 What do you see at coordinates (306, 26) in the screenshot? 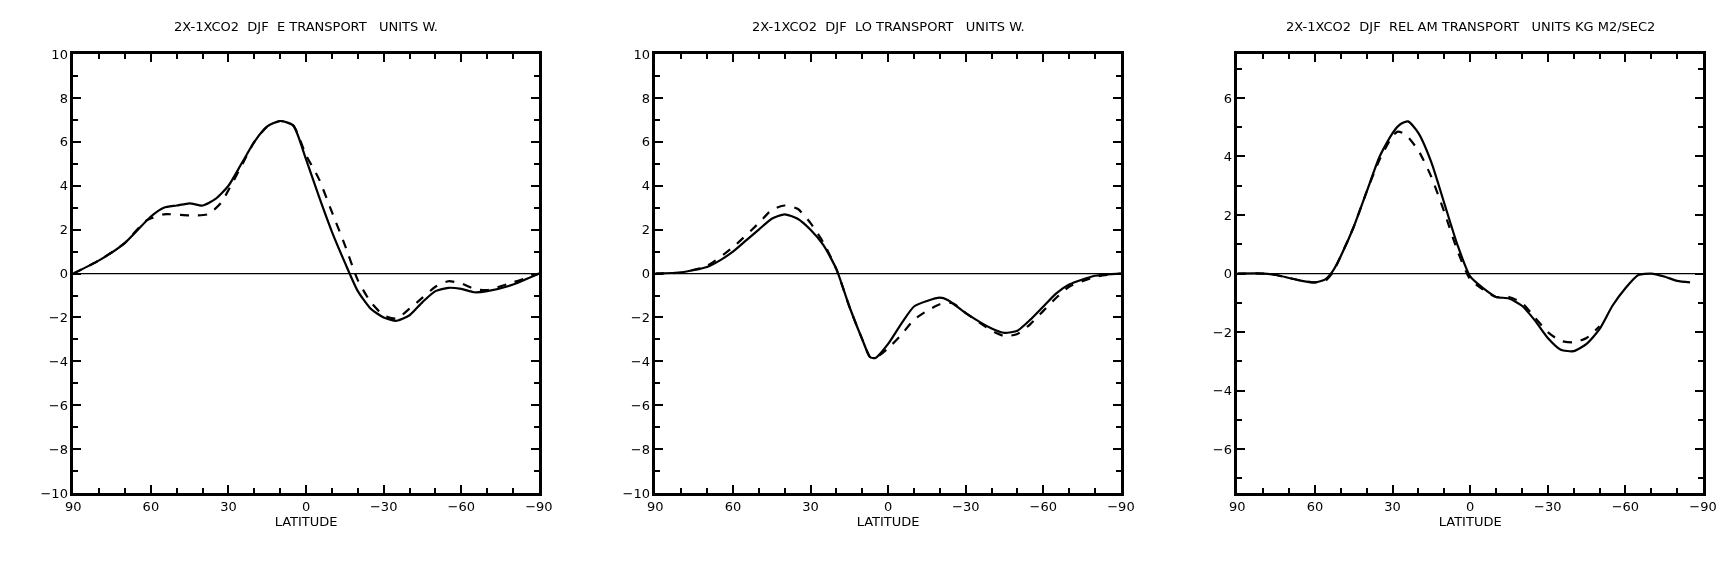
I see `chart-title: 2X-1XCO2 DJF E TRANSPORT UNITS W.` at bounding box center [306, 26].